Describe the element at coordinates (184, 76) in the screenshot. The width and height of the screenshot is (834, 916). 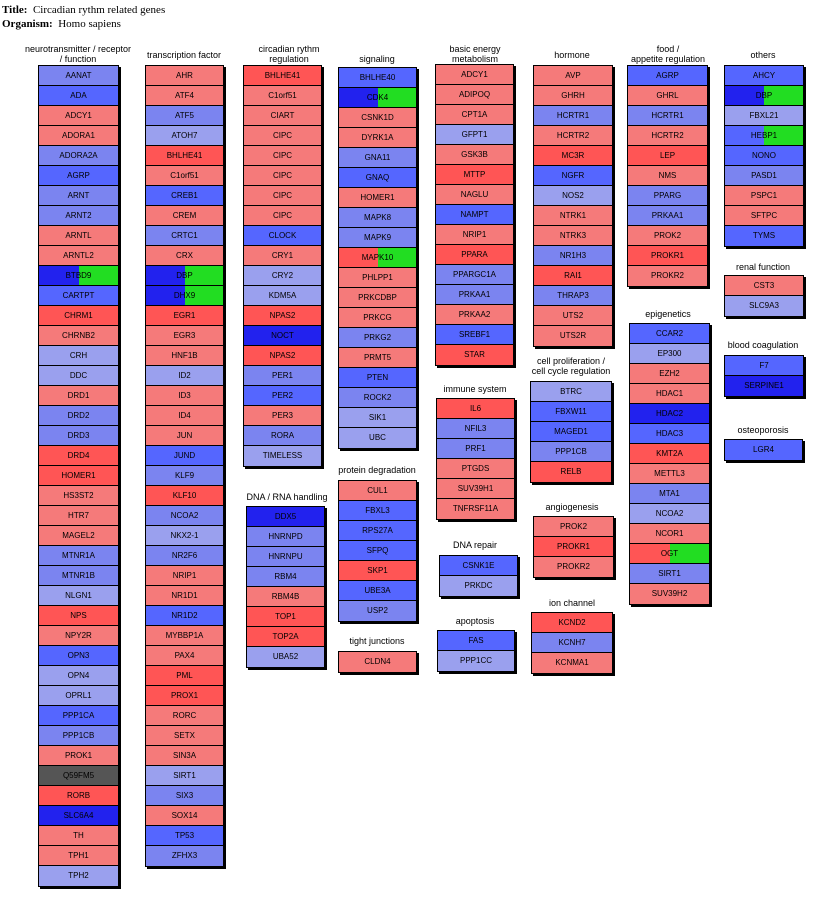
I see `gene-cell: AHR` at that location.